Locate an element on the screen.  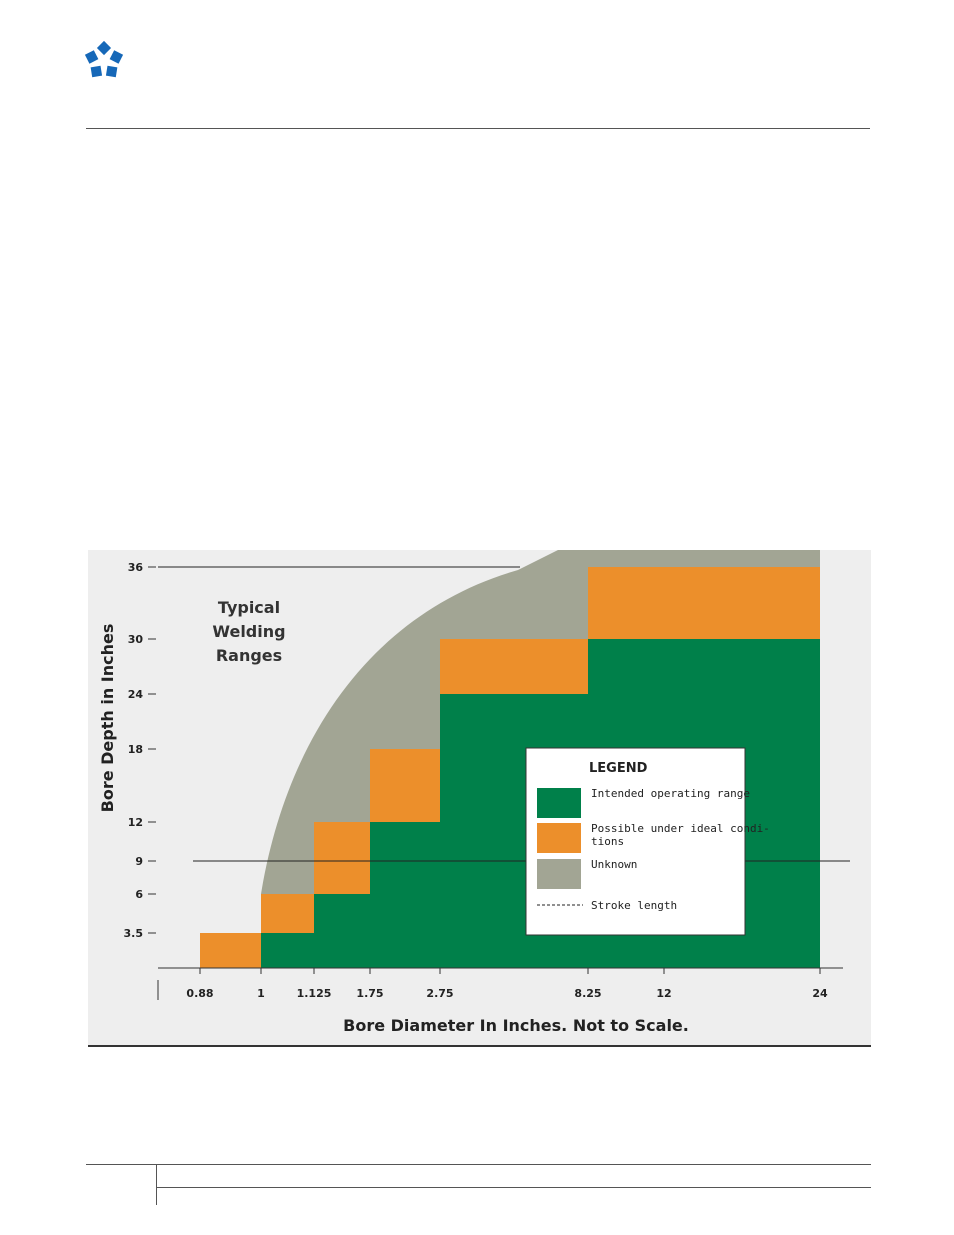
legend-label-1-cont: tions is located at coordinates (607, 841).